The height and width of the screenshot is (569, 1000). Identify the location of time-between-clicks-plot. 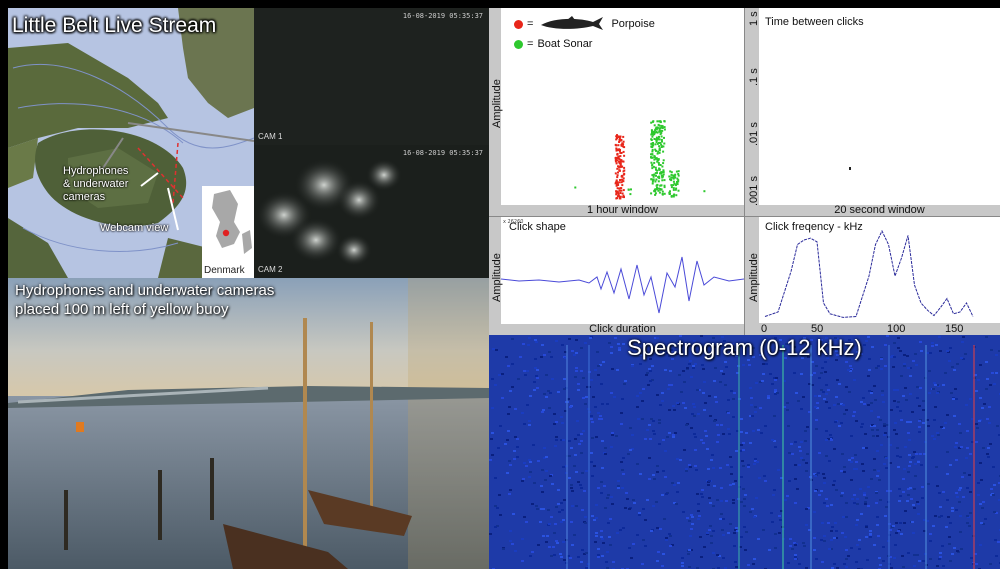
(850, 168).